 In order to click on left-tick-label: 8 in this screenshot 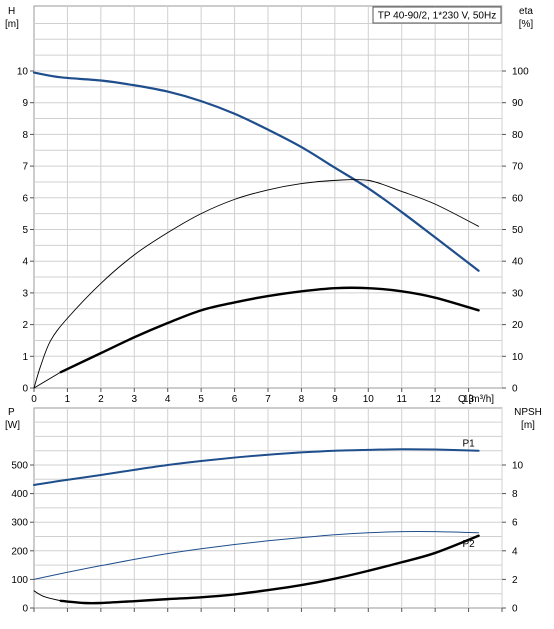, I will do `click(25, 135)`.